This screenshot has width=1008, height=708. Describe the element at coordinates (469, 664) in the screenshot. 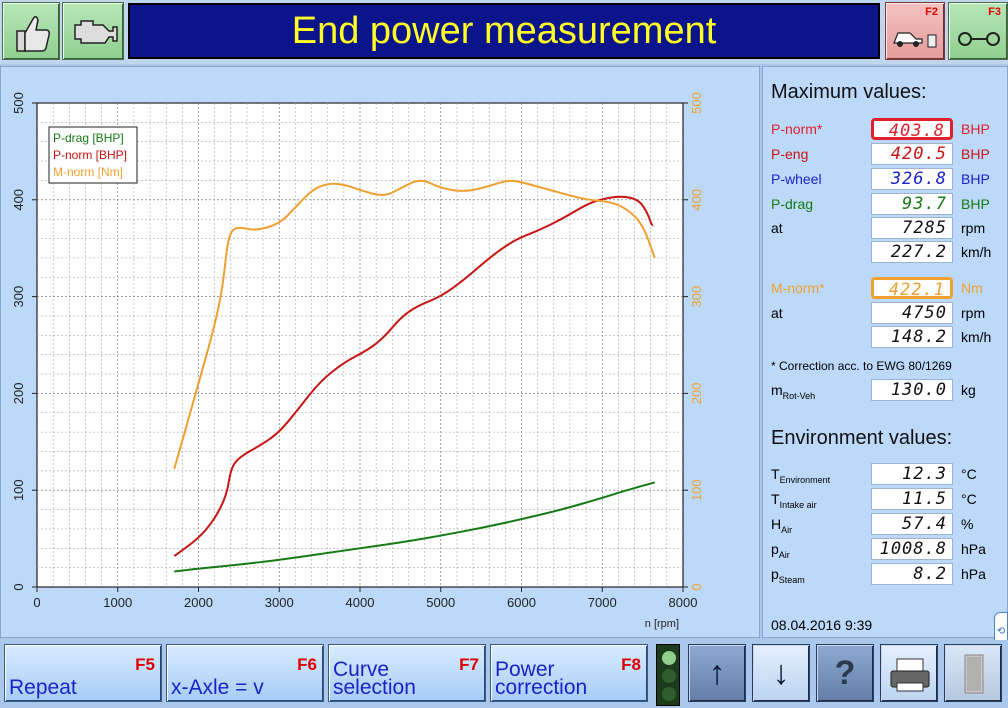

I see `f7-key-label: F7` at that location.